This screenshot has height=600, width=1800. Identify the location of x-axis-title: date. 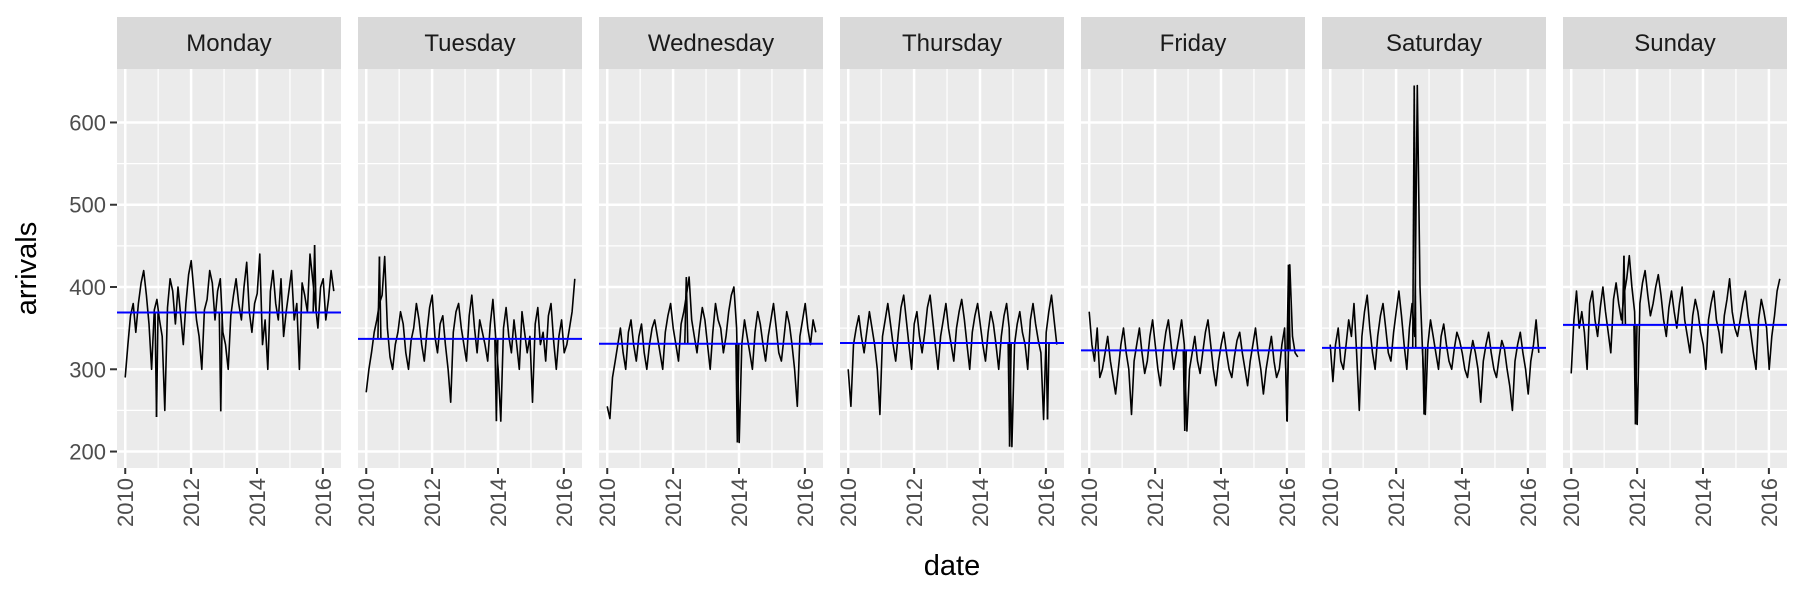
(952, 566).